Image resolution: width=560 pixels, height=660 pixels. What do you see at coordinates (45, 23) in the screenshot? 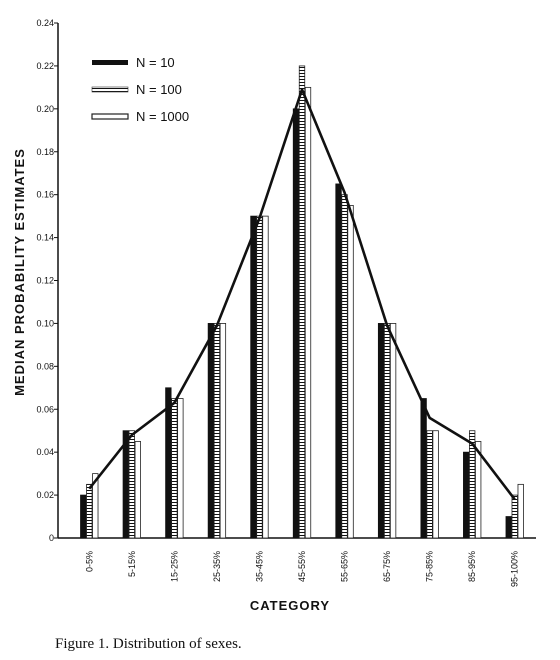
I see `y-tick-label: 0.24` at bounding box center [45, 23].